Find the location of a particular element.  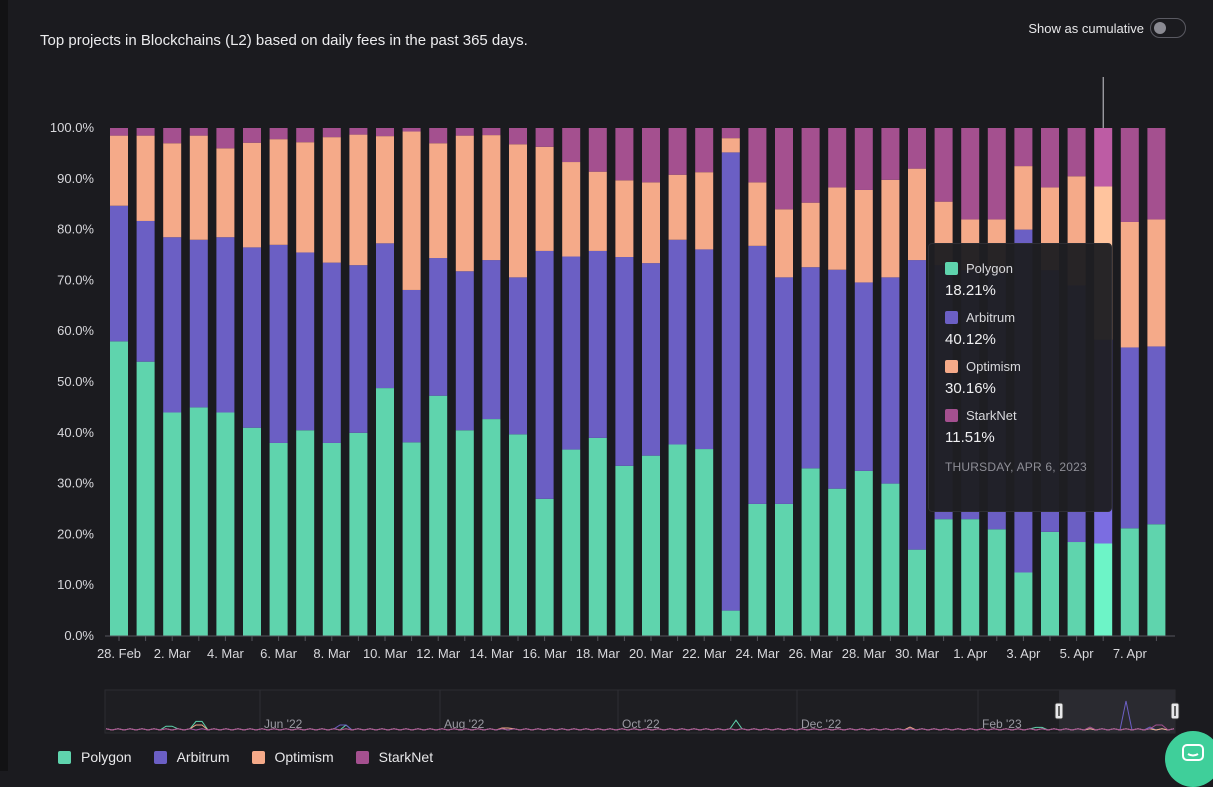

range-navigator: Jun '22 Aug '22 Oct '22 Dec '22 Feb '23 is located at coordinates (642, 711).